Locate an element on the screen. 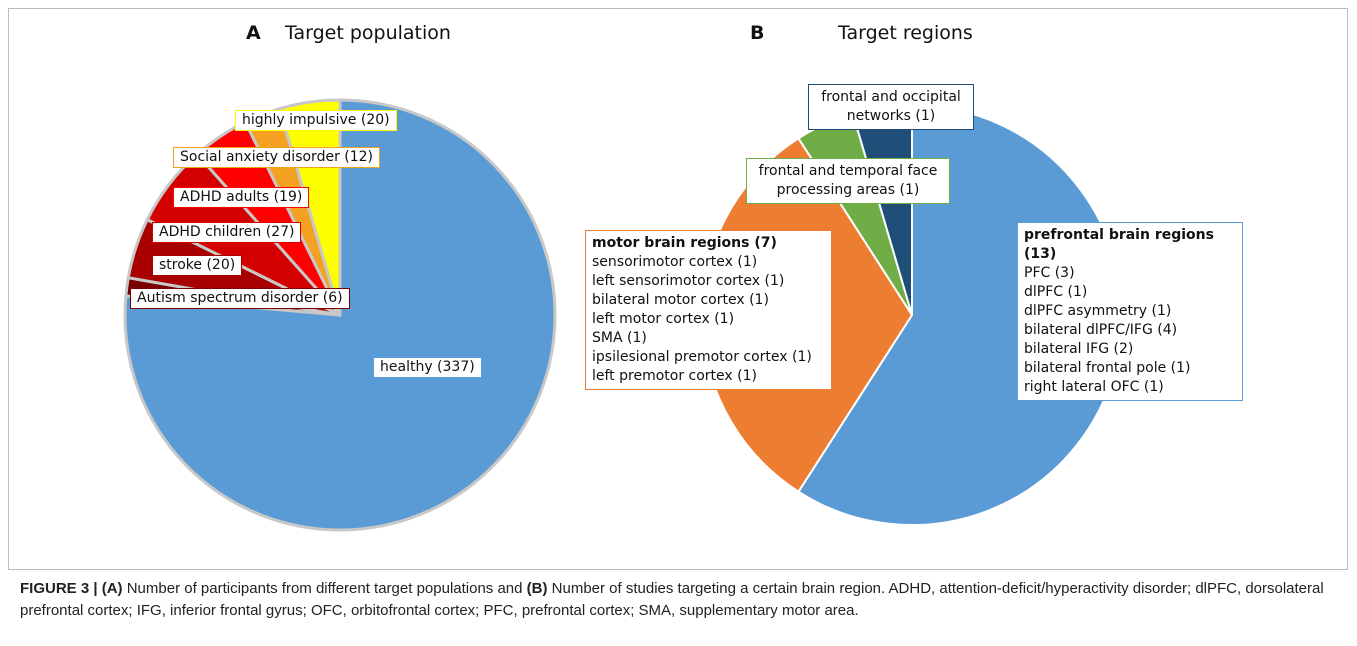 The height and width of the screenshot is (646, 1357). chart-title: Target regions is located at coordinates (905, 33).